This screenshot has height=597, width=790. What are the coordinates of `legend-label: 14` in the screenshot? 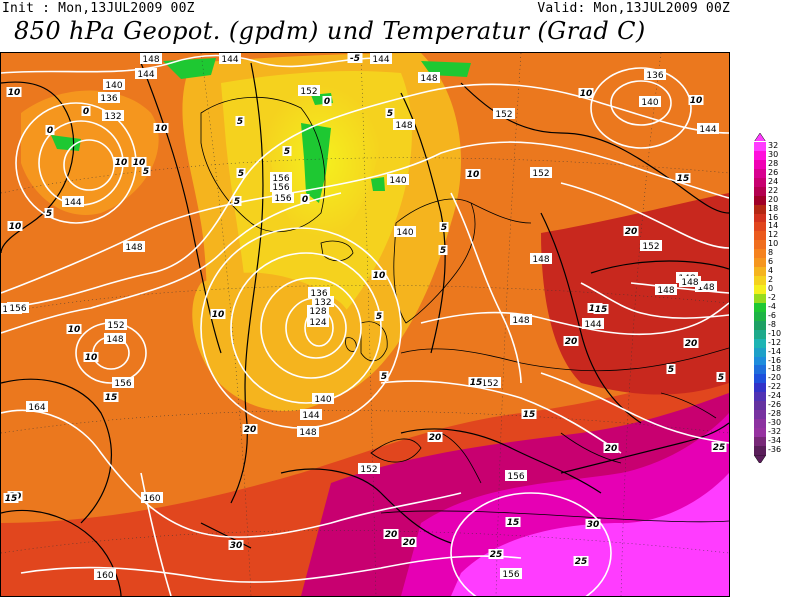 It's located at (773, 226).